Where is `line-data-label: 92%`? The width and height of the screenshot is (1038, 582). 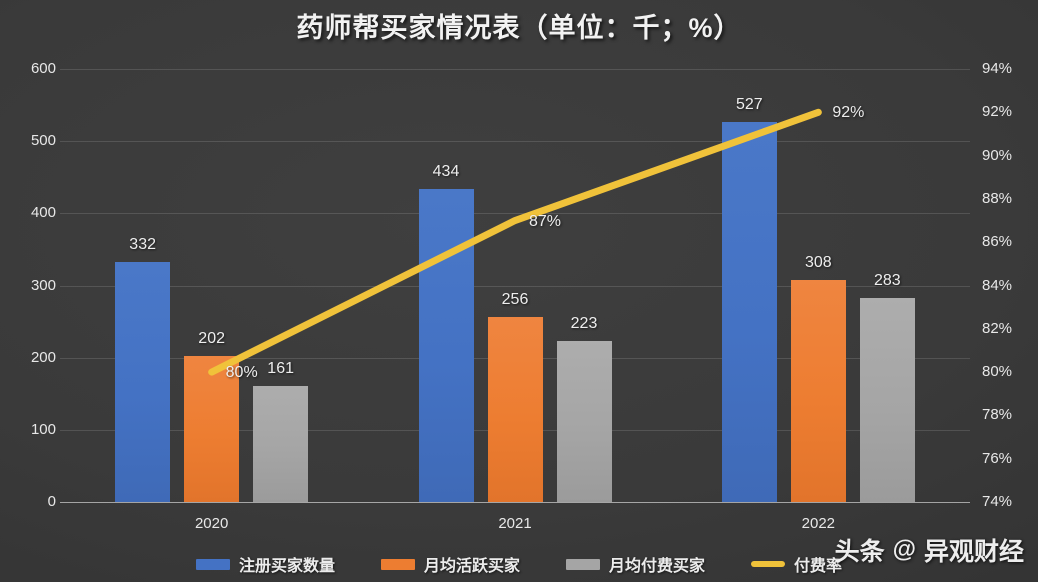
line-data-label: 92% is located at coordinates (848, 113).